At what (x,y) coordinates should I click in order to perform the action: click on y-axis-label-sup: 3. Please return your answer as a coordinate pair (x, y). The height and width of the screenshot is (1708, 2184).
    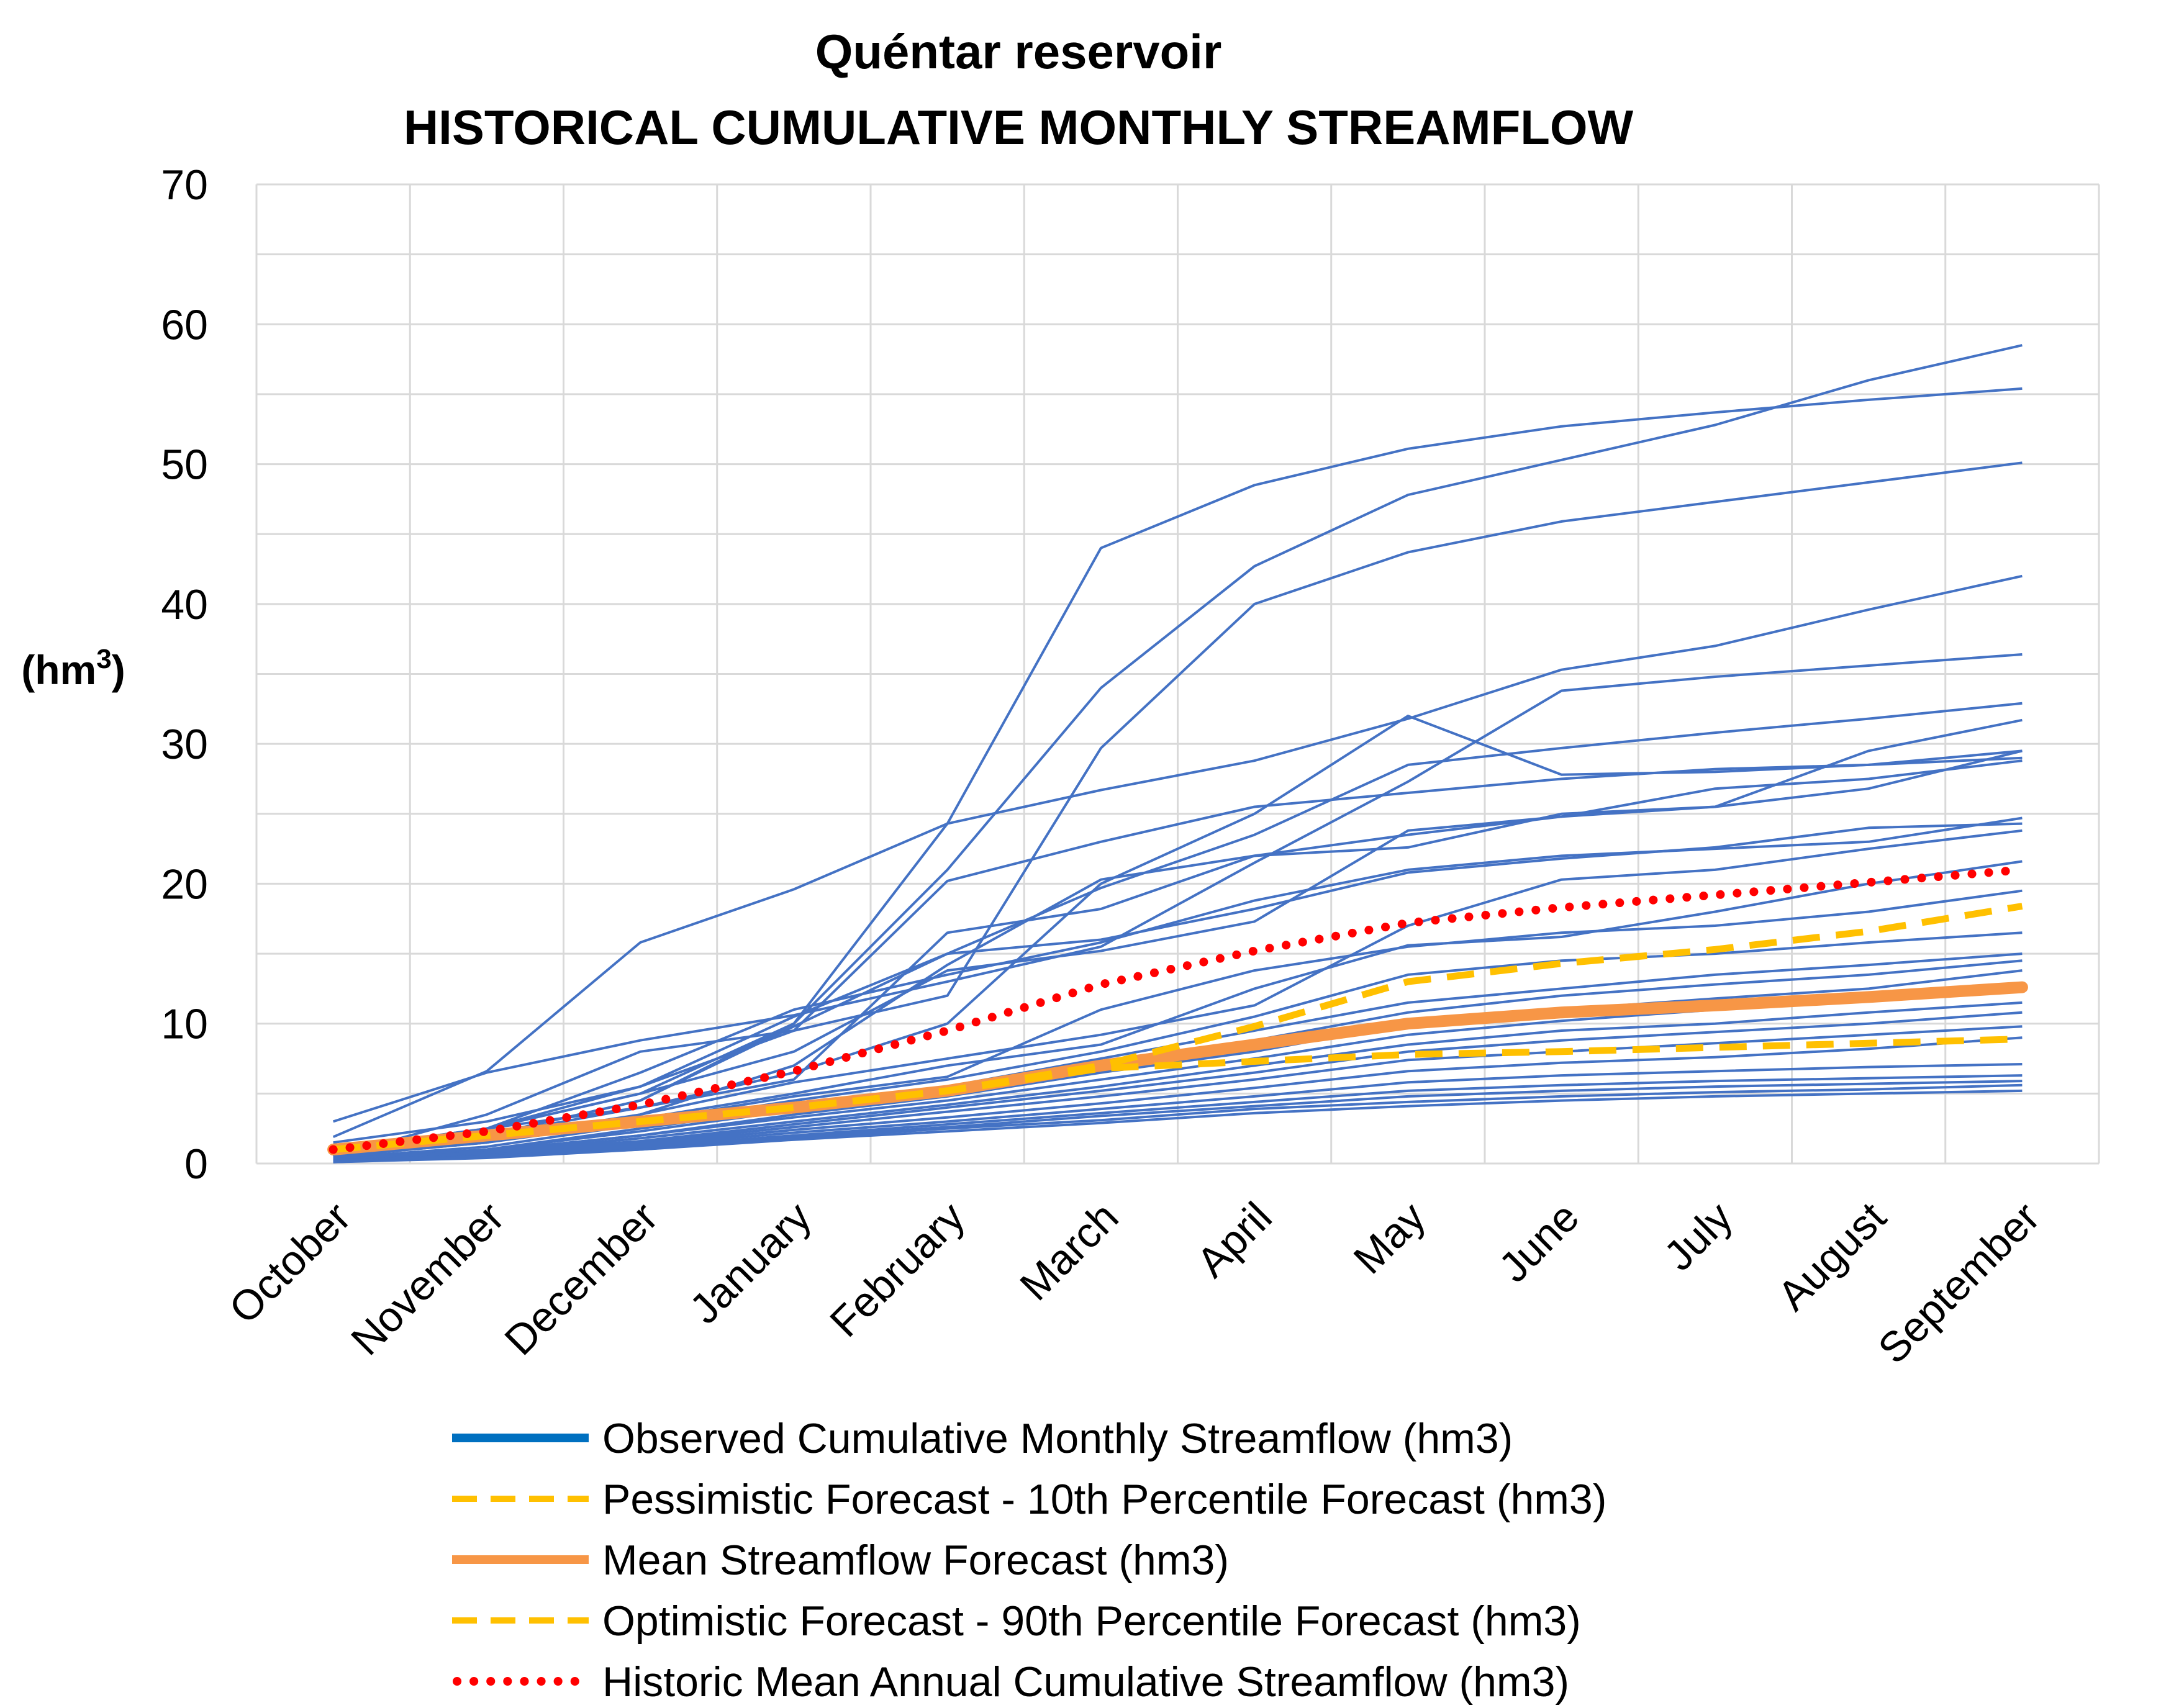
    Looking at the image, I should click on (103, 659).